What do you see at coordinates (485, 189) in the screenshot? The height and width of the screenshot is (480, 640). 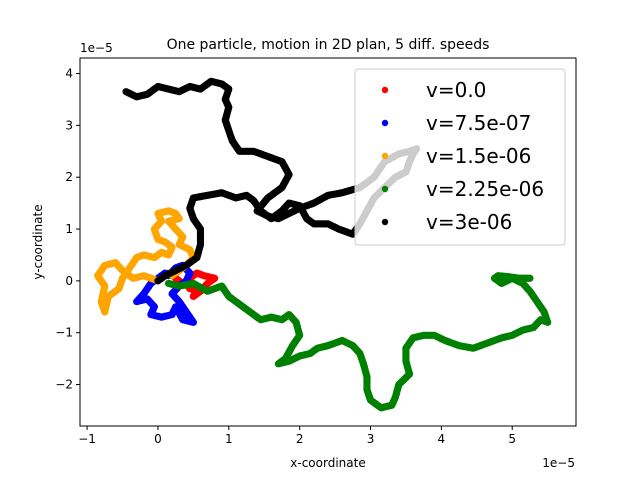 I see `legend-label: v=2.25e-06` at bounding box center [485, 189].